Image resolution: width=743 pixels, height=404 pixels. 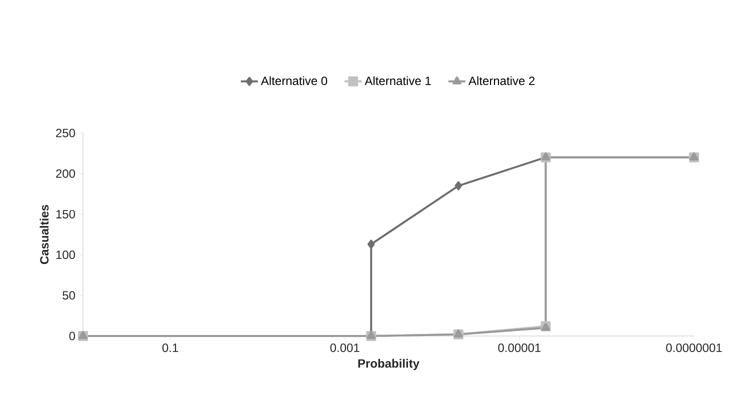 I want to click on x-tick-label: 0.00001, so click(x=519, y=348).